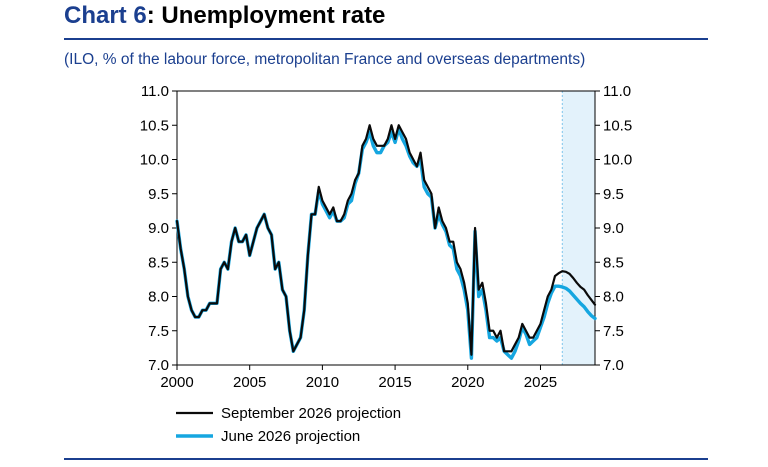 This screenshot has height=467, width=768. Describe the element at coordinates (467, 382) in the screenshot. I see `x-tick-label: 2020` at that location.